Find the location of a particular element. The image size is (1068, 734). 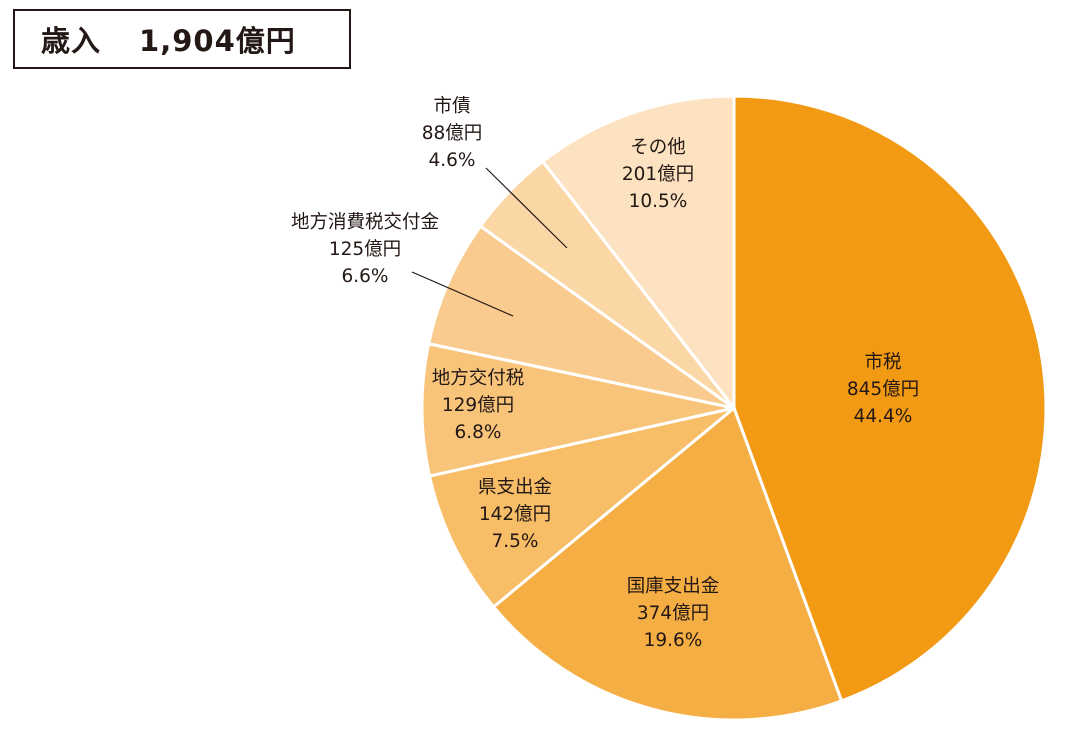

slice-label-amount: 374億円 is located at coordinates (673, 613).